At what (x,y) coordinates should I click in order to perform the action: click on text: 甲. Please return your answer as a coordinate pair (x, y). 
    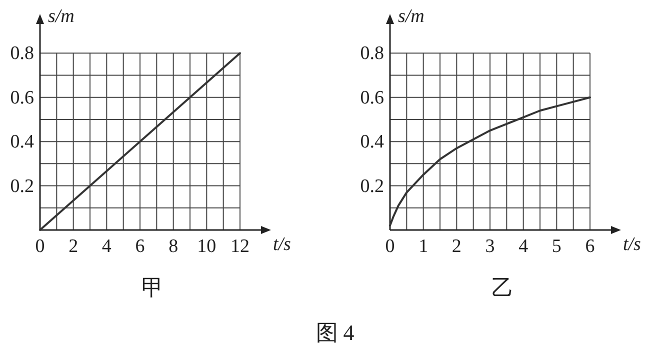
    Looking at the image, I should click on (153, 287).